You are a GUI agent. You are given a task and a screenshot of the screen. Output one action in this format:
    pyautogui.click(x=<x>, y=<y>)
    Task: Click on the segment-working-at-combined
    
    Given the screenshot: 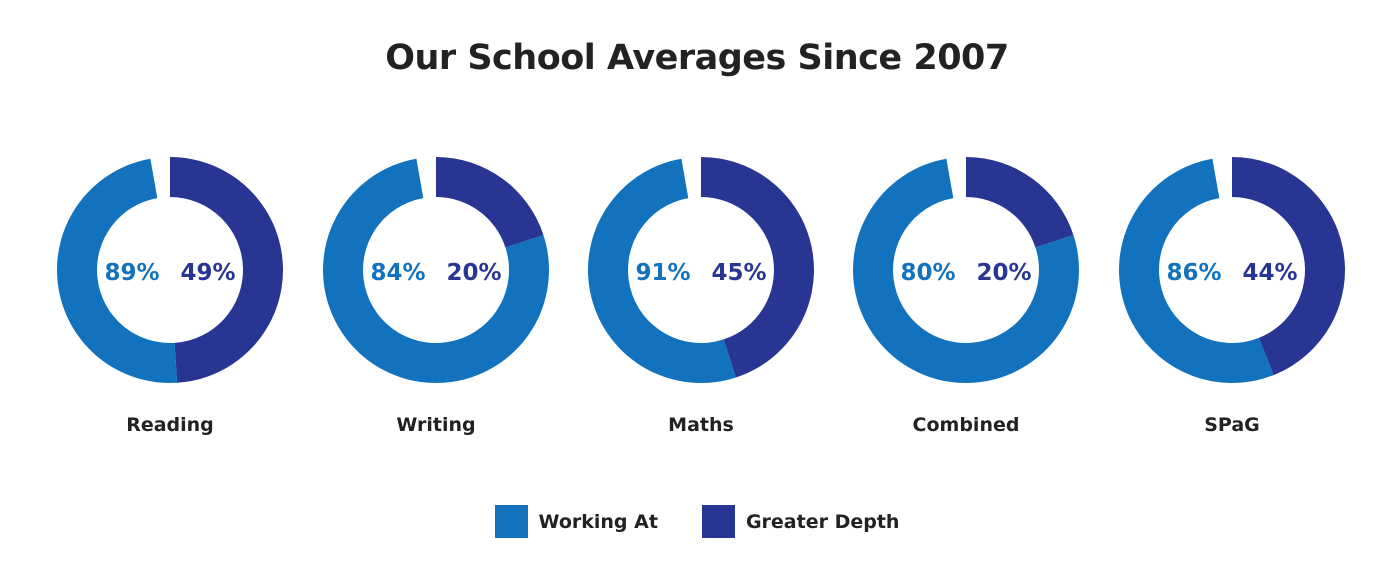 What is the action you would take?
    pyautogui.click(x=965, y=270)
    